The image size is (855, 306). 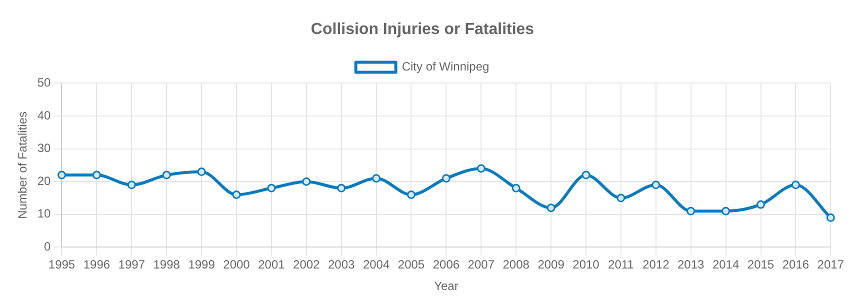 What do you see at coordinates (132, 265) in the screenshot?
I see `x-tick-label: 1997` at bounding box center [132, 265].